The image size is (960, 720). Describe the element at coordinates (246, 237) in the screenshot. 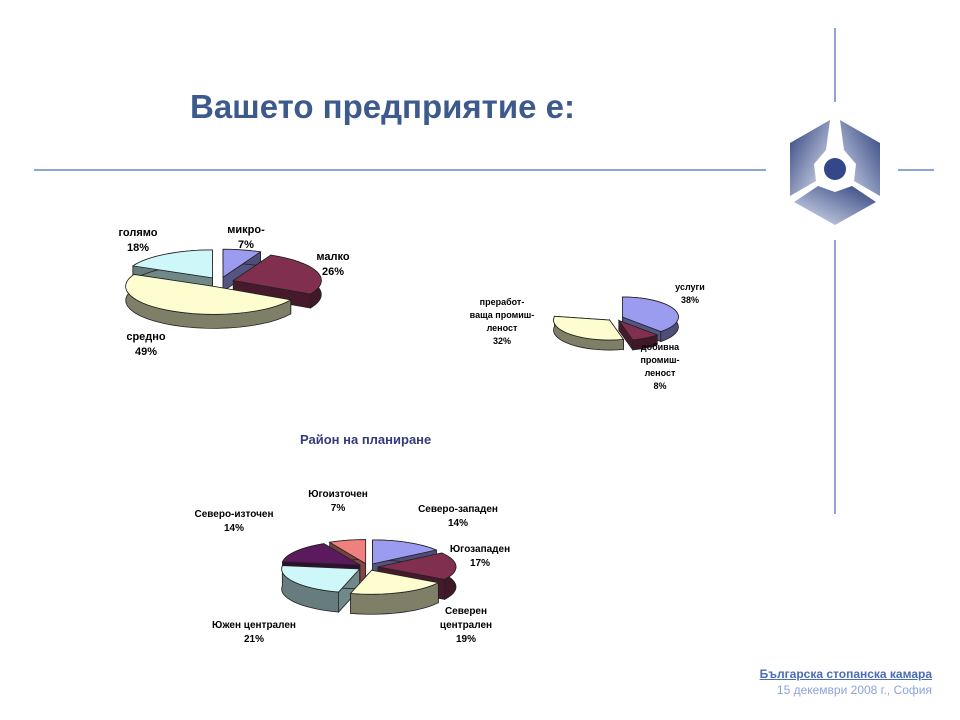

I see `pie-label-1-1: микро-7%` at that location.